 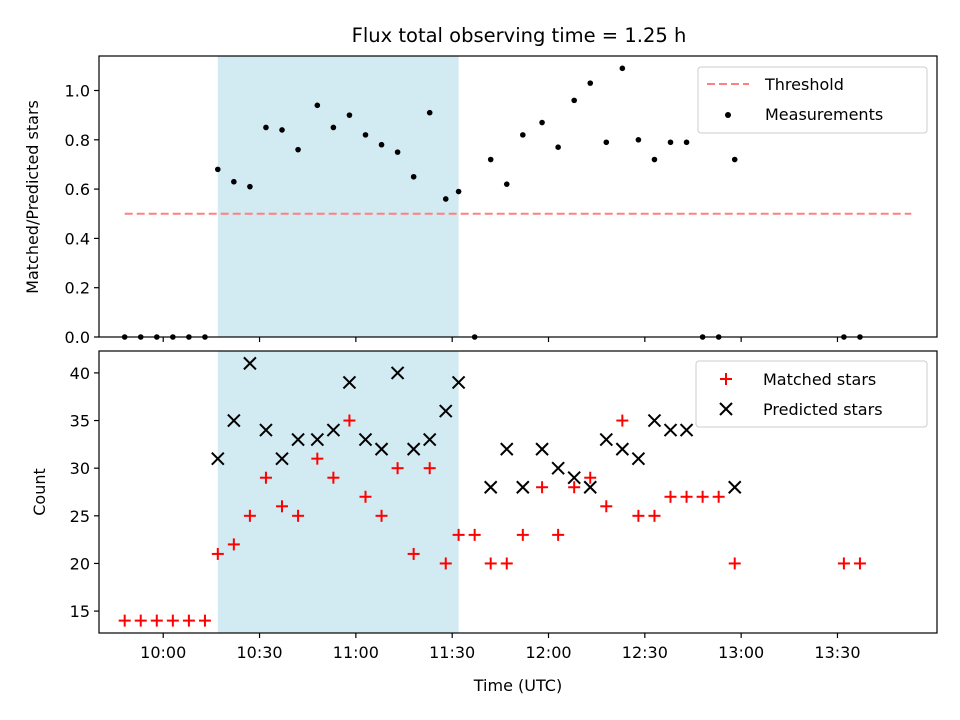 What do you see at coordinates (519, 35) in the screenshot?
I see `chart-title: Flux total observing time = 1.25 h` at bounding box center [519, 35].